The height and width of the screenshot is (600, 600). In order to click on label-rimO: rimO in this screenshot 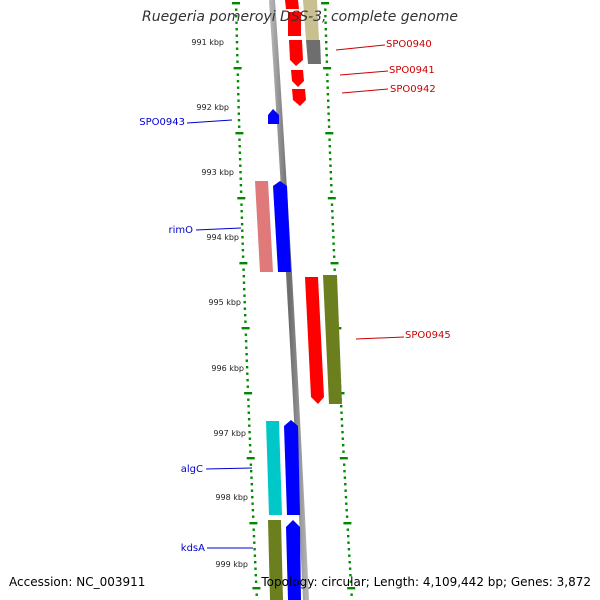, I will do `click(180, 230)`.